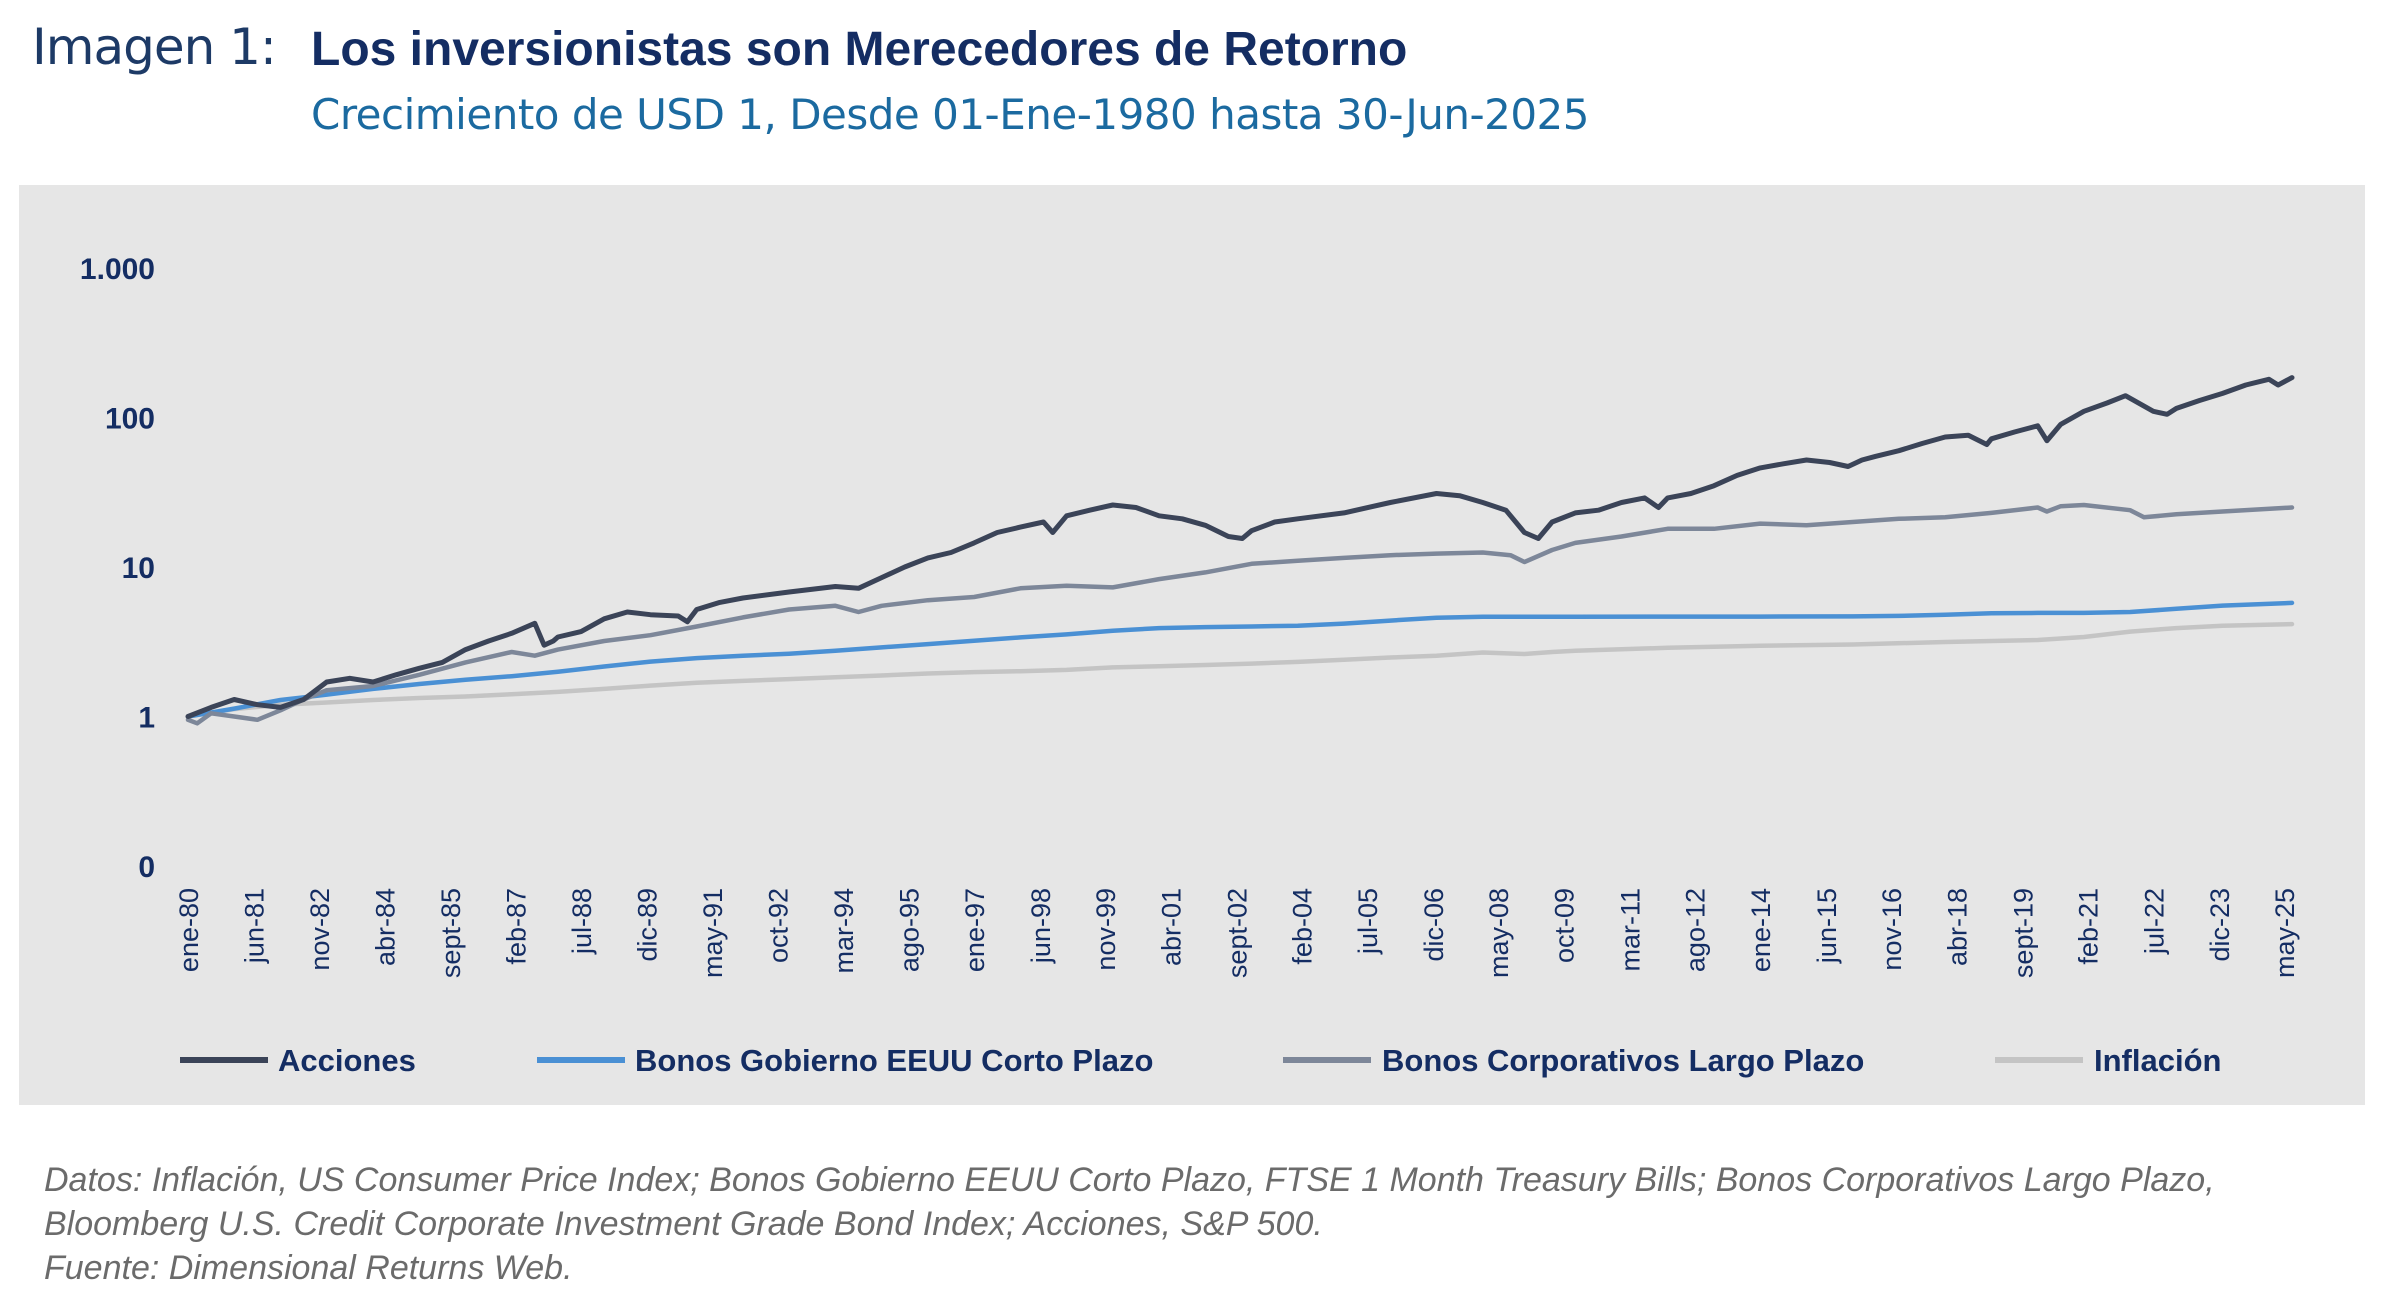 This screenshot has width=2384, height=1314. I want to click on x-tick-label: ene-80, so click(189, 930).